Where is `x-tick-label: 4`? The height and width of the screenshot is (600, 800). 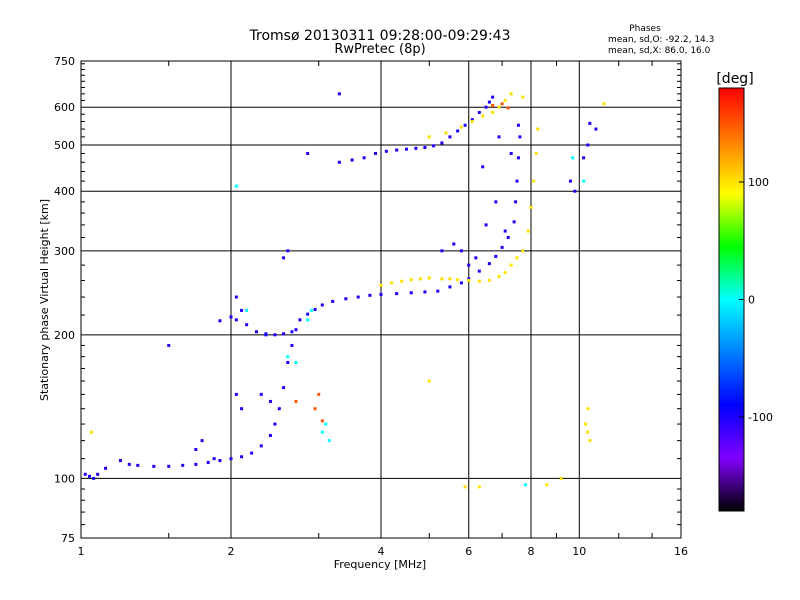 x-tick-label: 4 is located at coordinates (381, 551).